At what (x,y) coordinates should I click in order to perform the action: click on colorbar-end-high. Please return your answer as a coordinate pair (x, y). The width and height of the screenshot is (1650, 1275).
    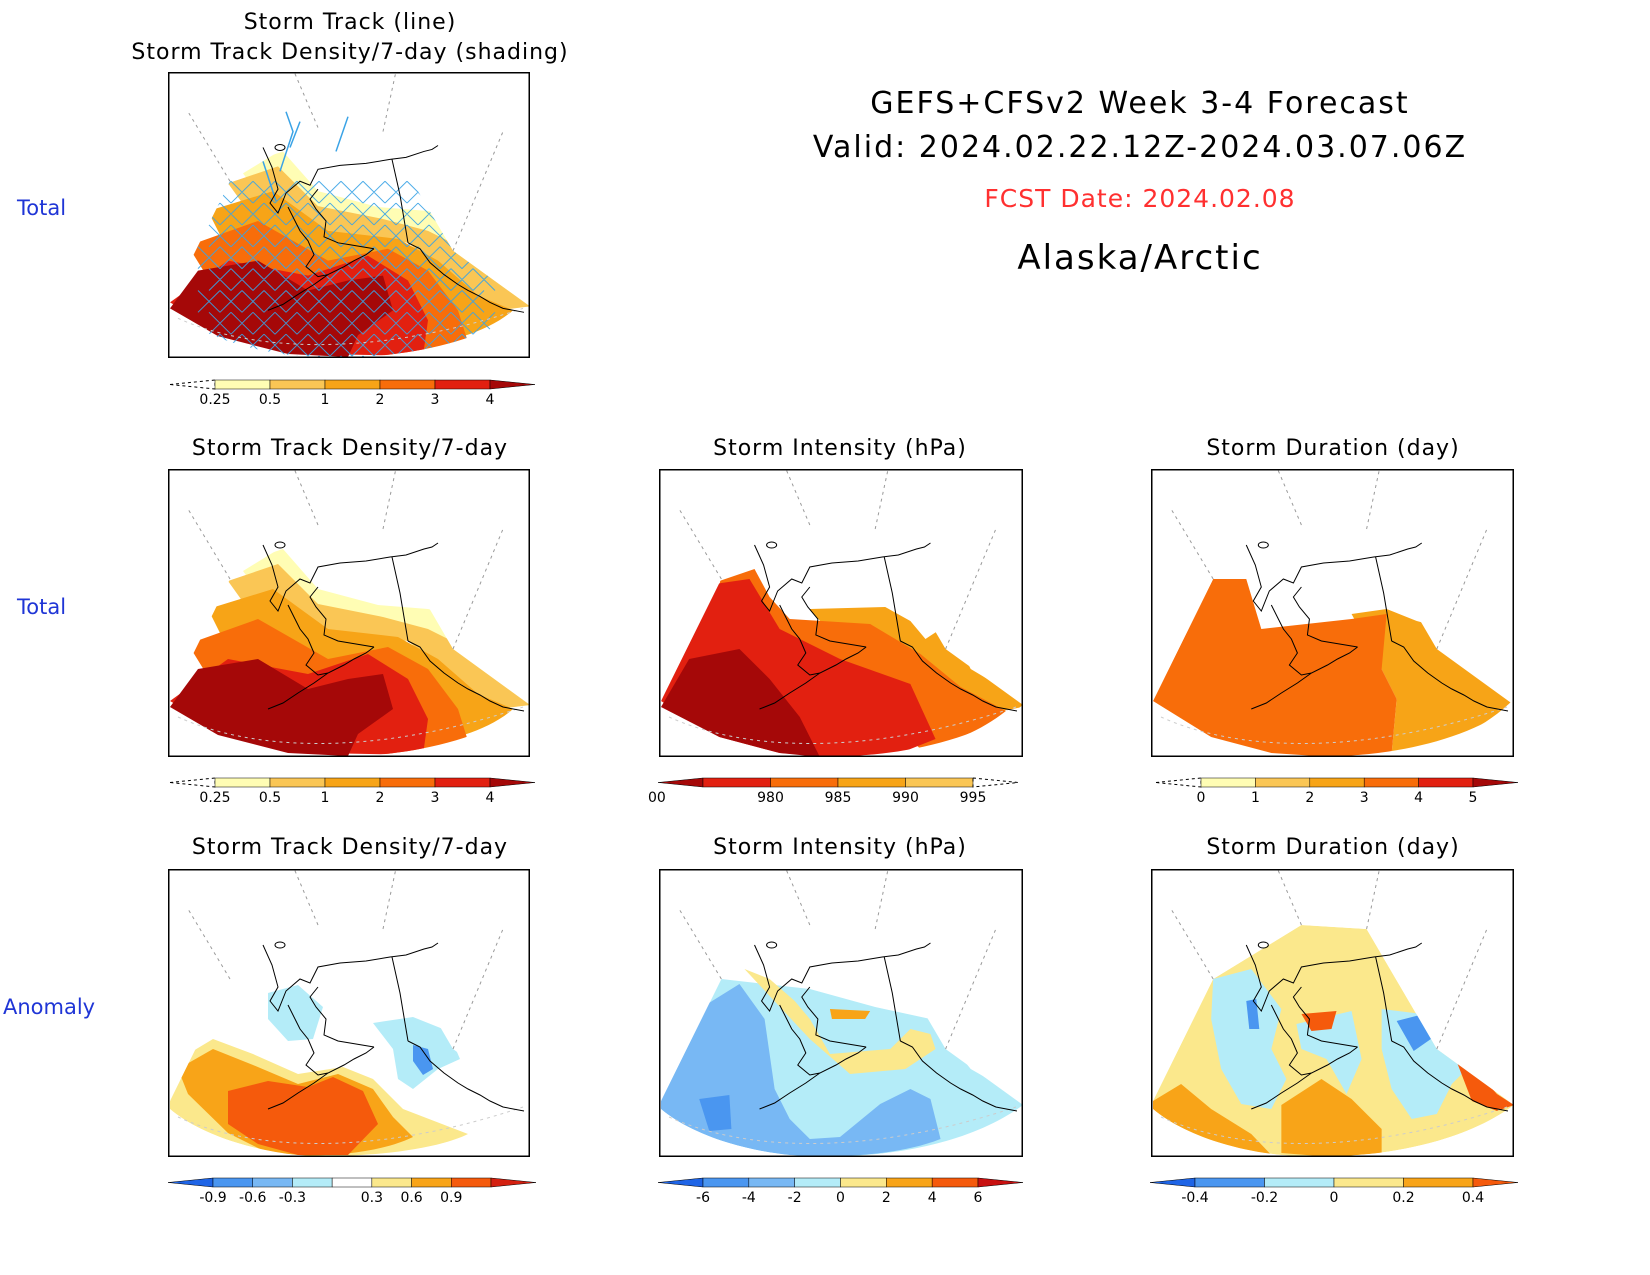
    Looking at the image, I should click on (512, 782).